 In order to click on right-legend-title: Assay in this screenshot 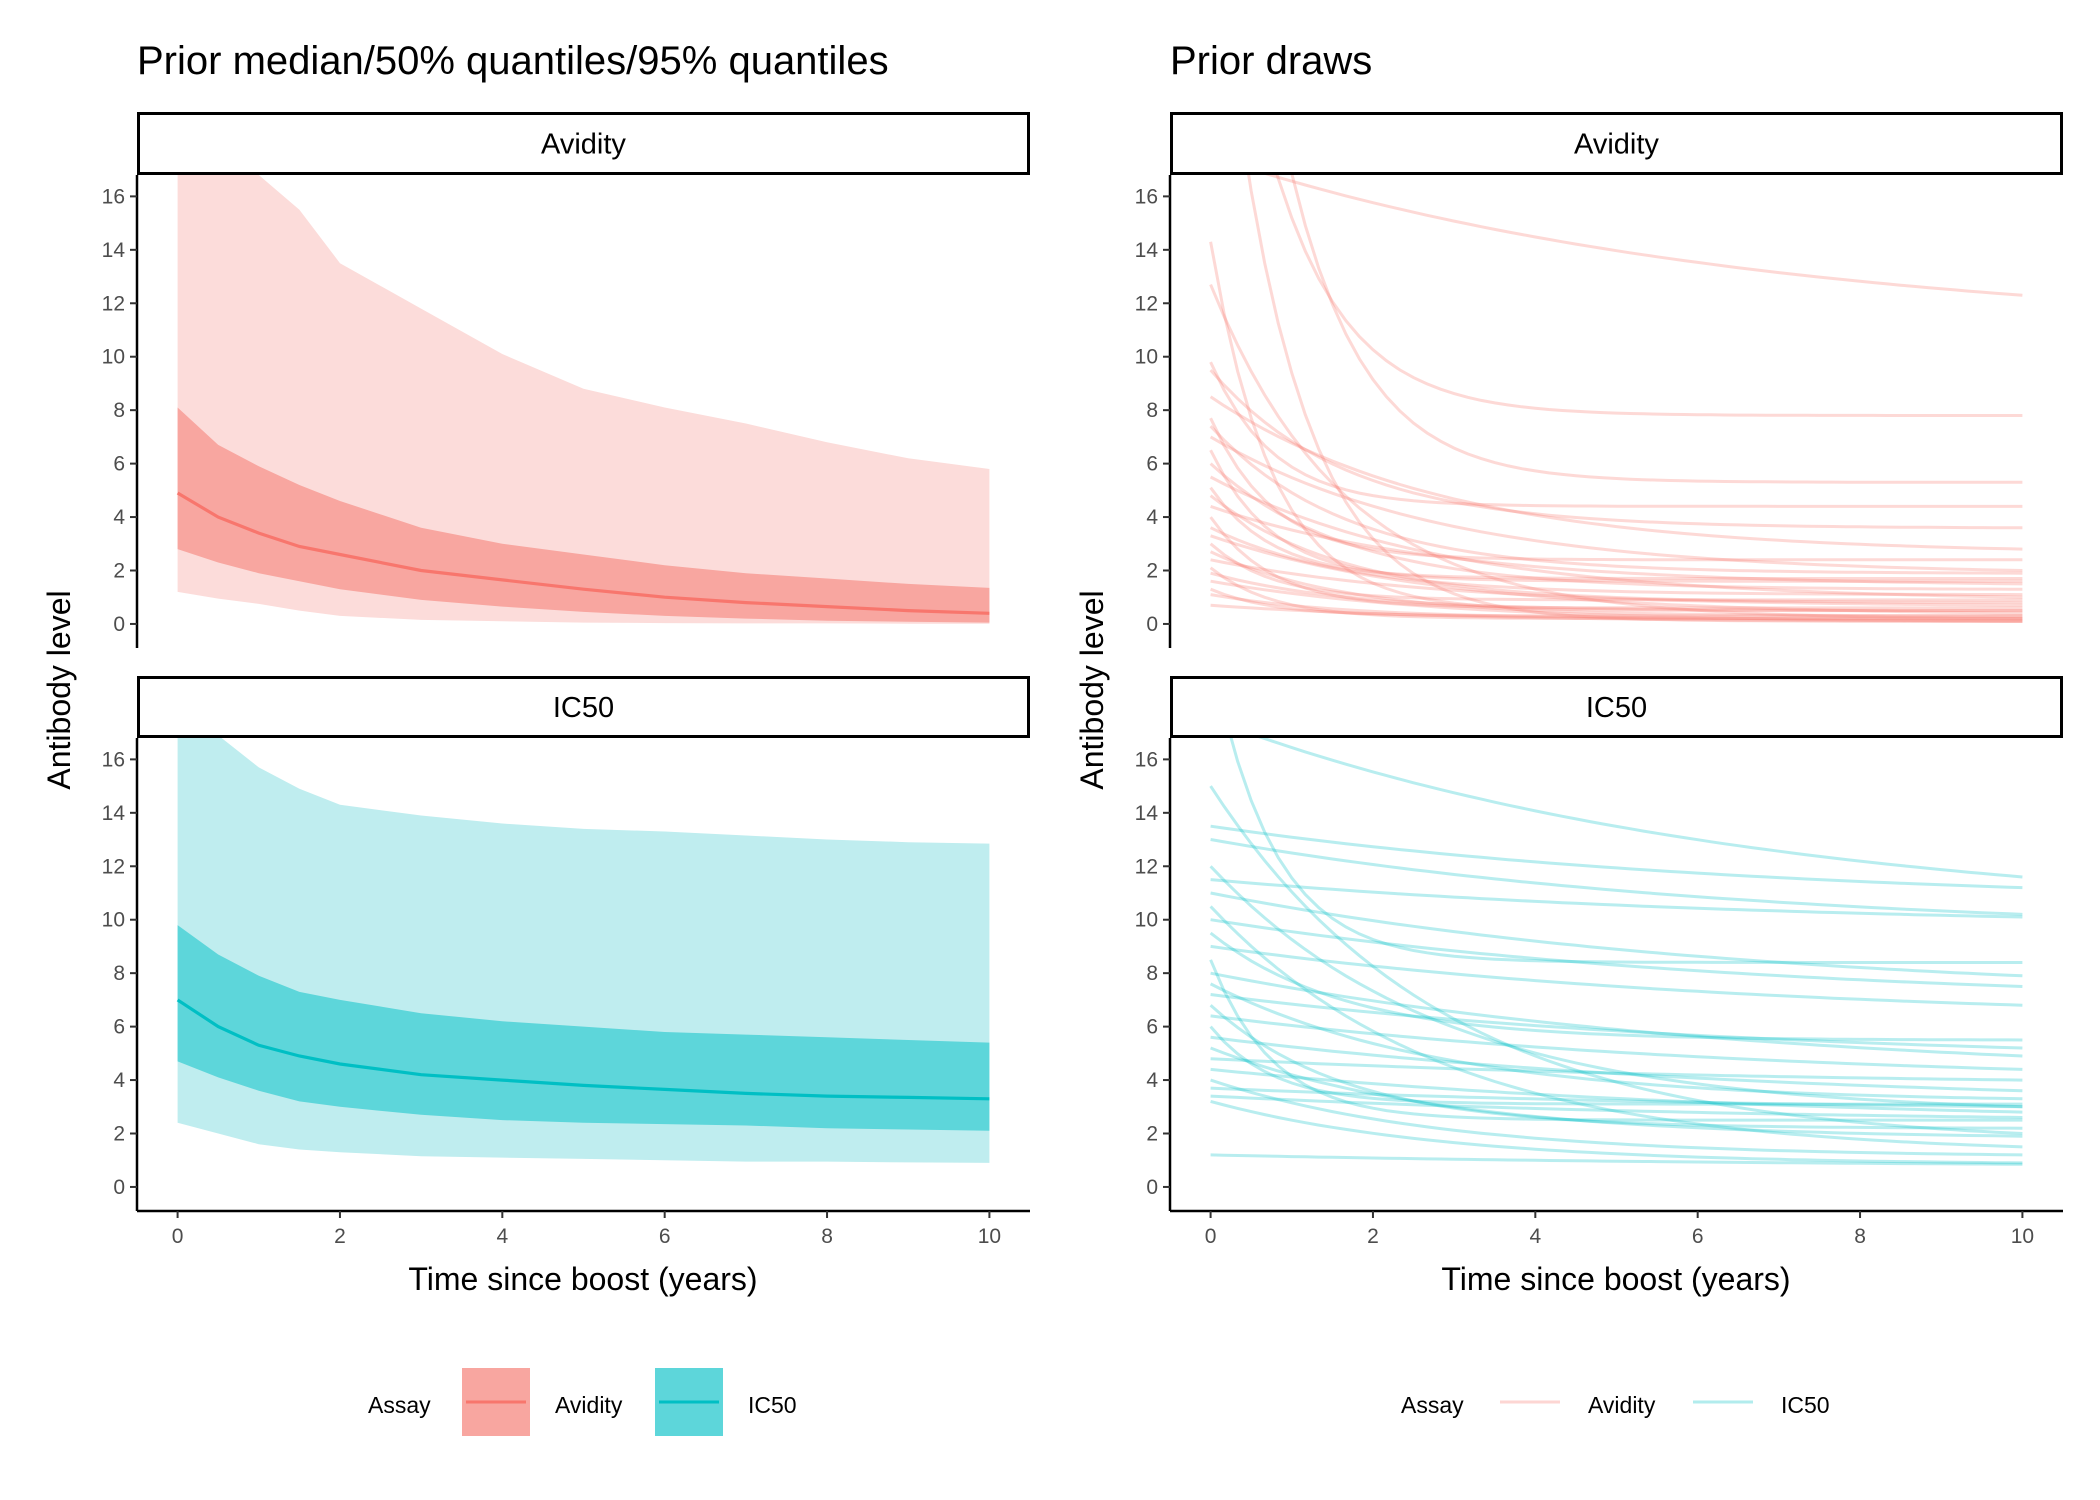, I will do `click(1432, 1405)`.